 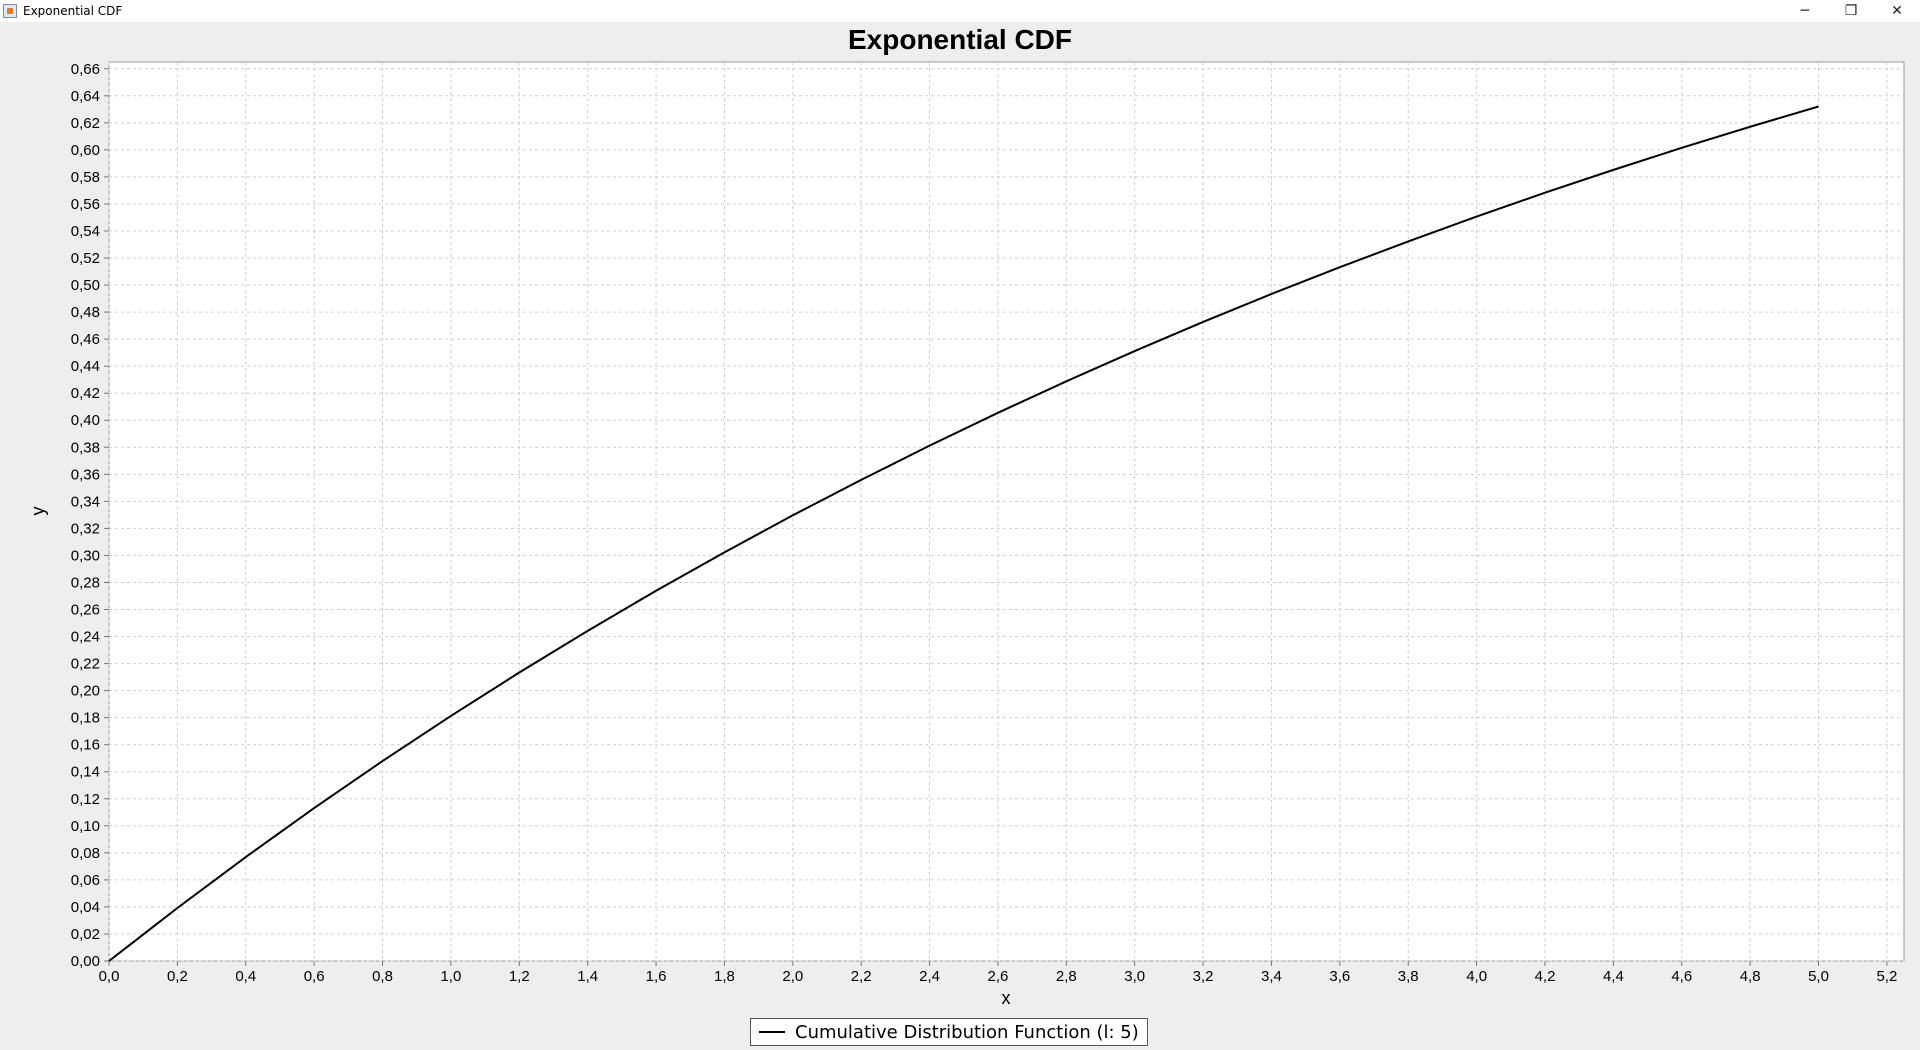 What do you see at coordinates (85, 582) in the screenshot?
I see `y-tick-label: 0,28` at bounding box center [85, 582].